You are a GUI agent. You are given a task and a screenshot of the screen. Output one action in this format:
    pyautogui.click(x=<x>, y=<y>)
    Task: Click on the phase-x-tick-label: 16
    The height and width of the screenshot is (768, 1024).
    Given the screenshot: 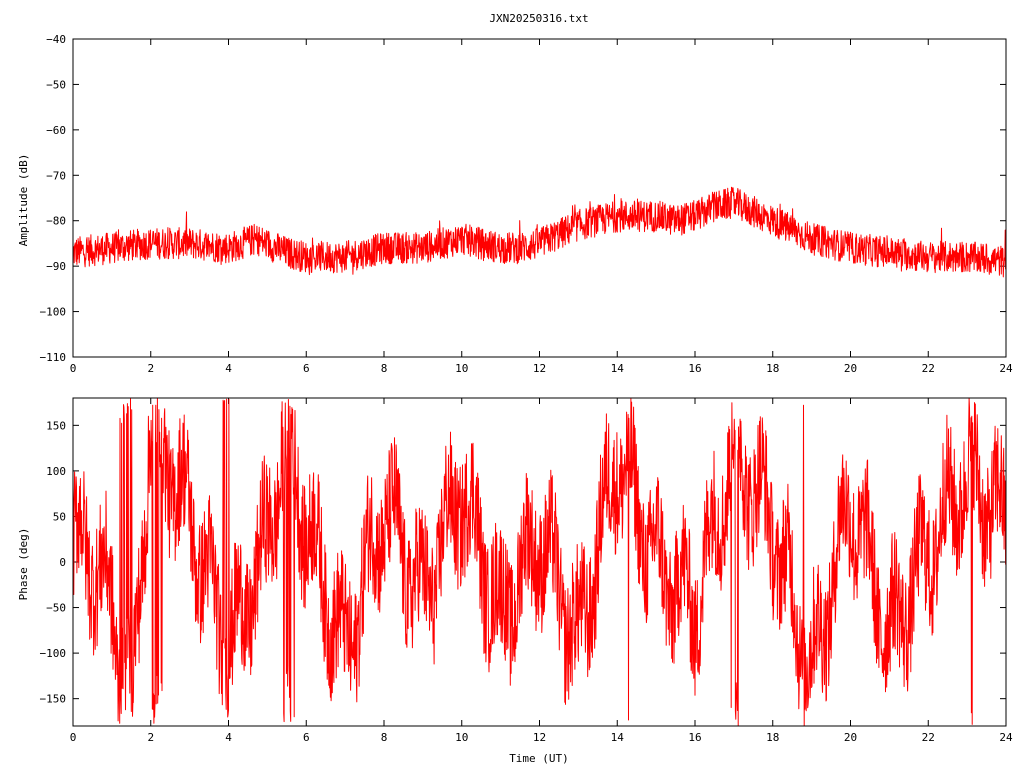 What is the action you would take?
    pyautogui.click(x=694, y=737)
    